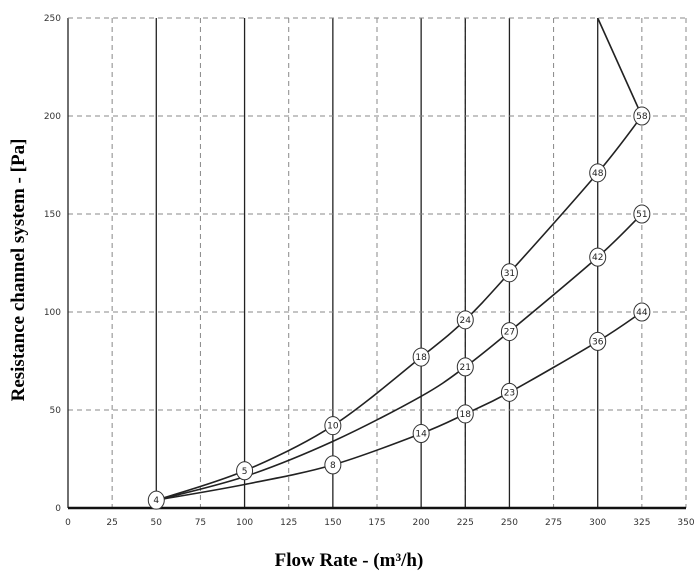  Describe the element at coordinates (619, 67) in the screenshot. I see `limit-line` at that location.